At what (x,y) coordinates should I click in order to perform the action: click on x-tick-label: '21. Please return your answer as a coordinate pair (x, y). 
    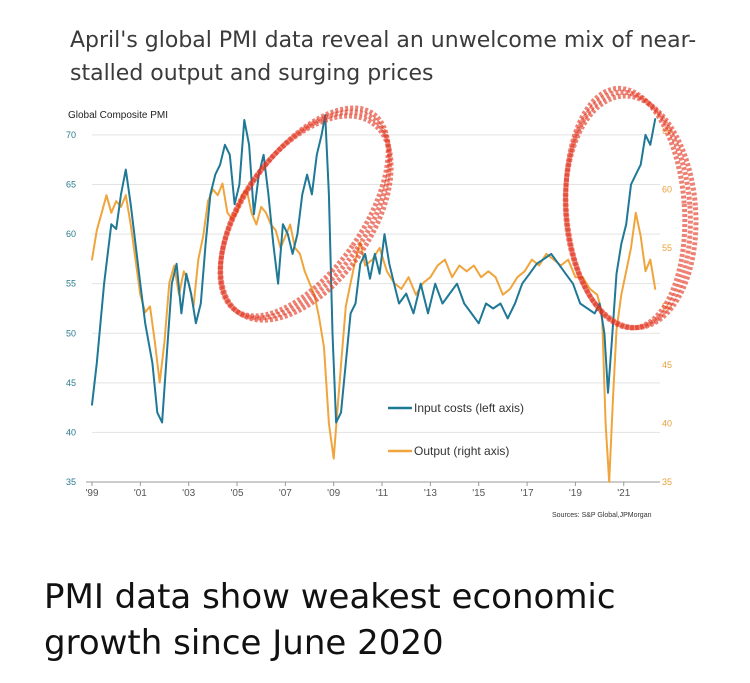
    Looking at the image, I should click on (623, 493).